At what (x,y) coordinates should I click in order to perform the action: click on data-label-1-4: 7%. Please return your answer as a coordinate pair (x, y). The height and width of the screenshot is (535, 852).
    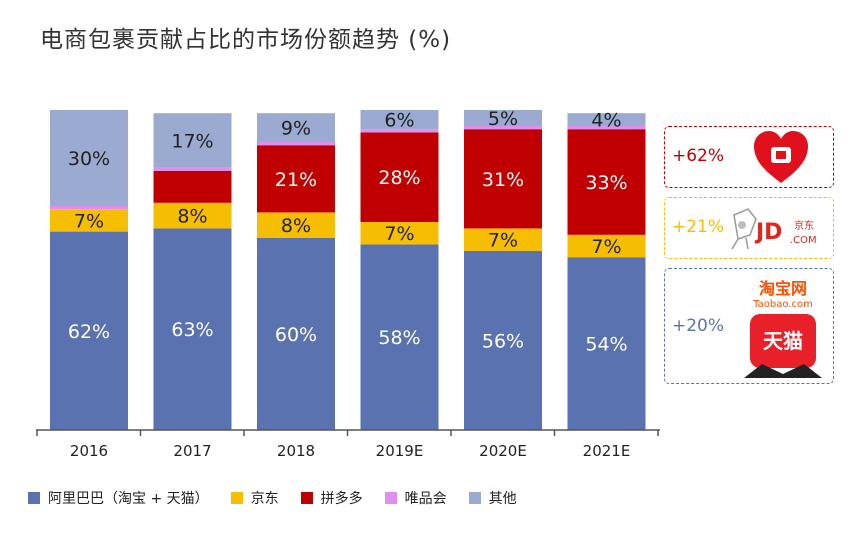
    Looking at the image, I should click on (503, 241).